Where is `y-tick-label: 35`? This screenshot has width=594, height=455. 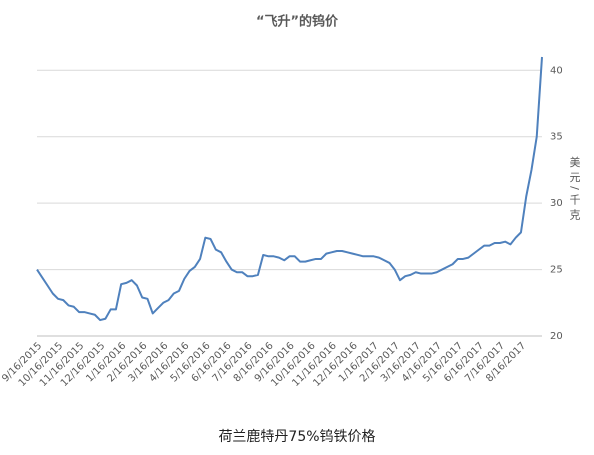
y-tick-label: 35 is located at coordinates (556, 137).